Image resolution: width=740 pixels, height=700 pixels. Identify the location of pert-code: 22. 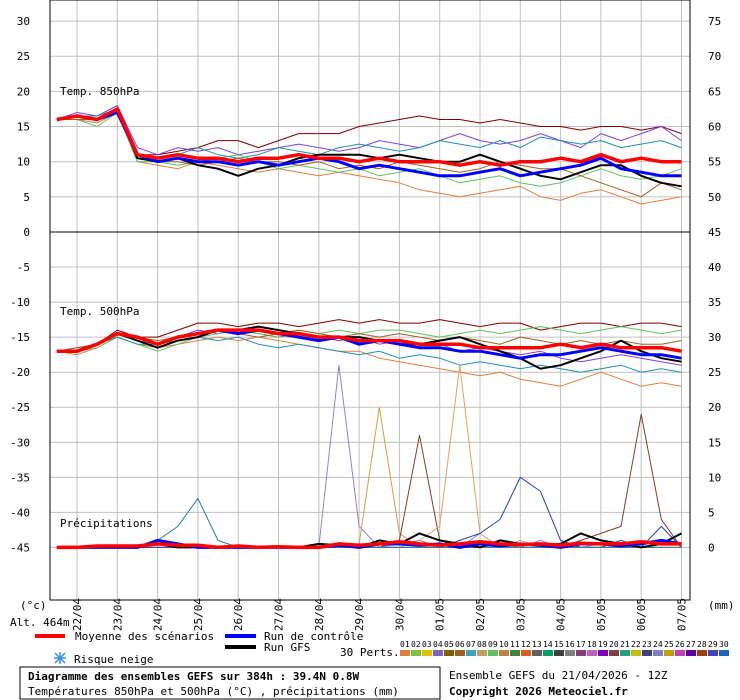
(636, 644).